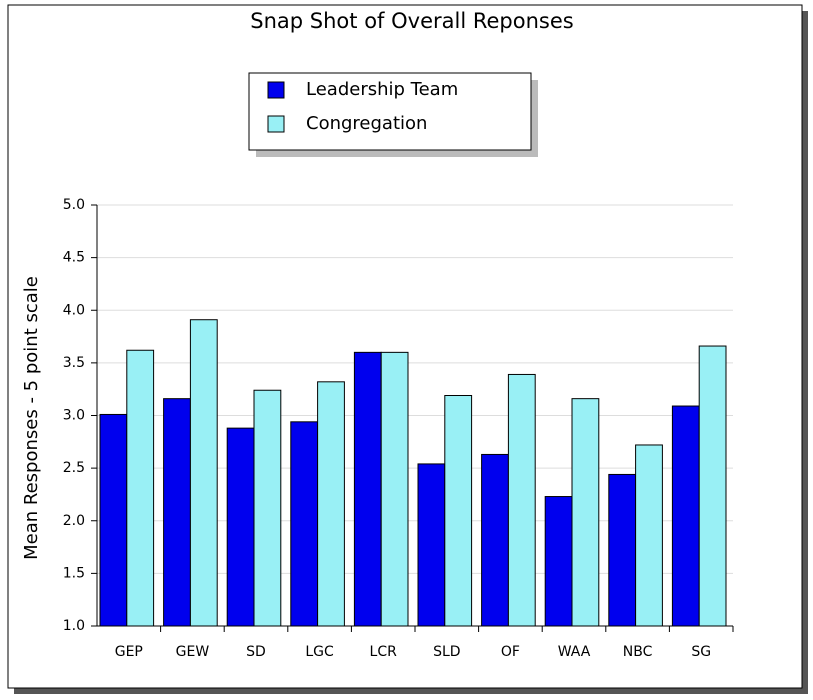 This screenshot has height=700, width=813. Describe the element at coordinates (390, 111) in the screenshot. I see `legend` at that location.